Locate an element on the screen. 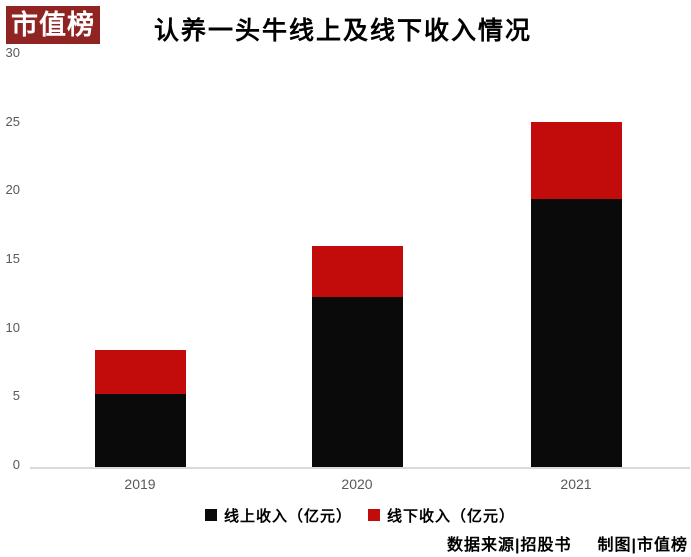 The width and height of the screenshot is (691, 557). bar-segment-2019-series0 is located at coordinates (140, 430).